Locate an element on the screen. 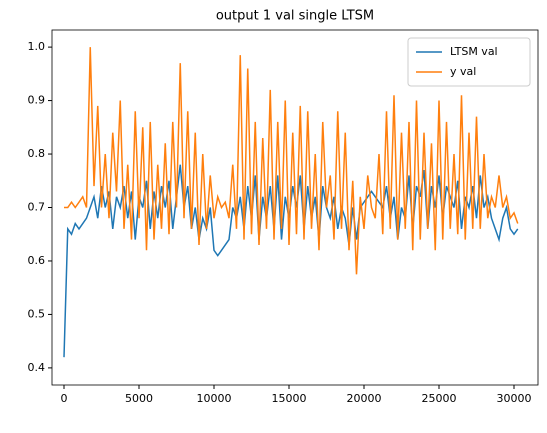 This screenshot has width=547, height=433. x-tick-label: 20000 is located at coordinates (364, 398).